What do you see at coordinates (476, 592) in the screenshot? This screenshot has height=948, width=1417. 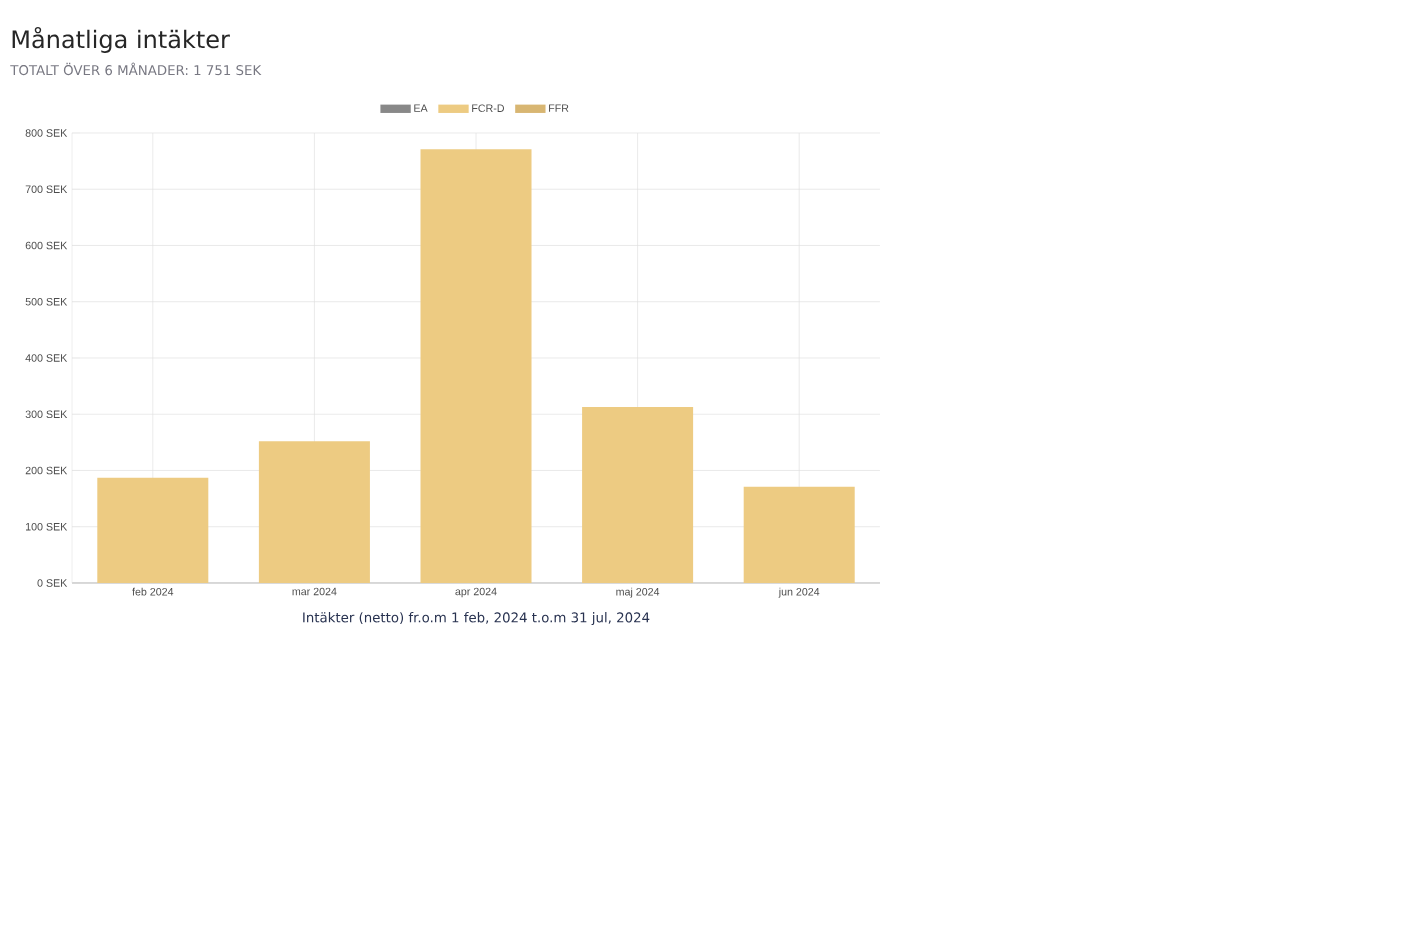 I see `x-tick-label: apr 2024` at bounding box center [476, 592].